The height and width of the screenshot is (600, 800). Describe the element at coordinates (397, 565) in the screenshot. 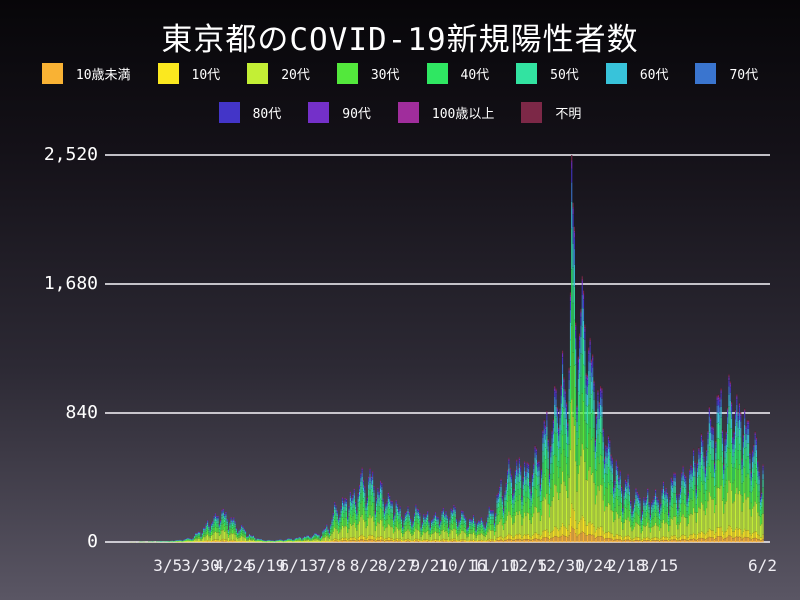

I see `x-tick-label: 8/27` at that location.